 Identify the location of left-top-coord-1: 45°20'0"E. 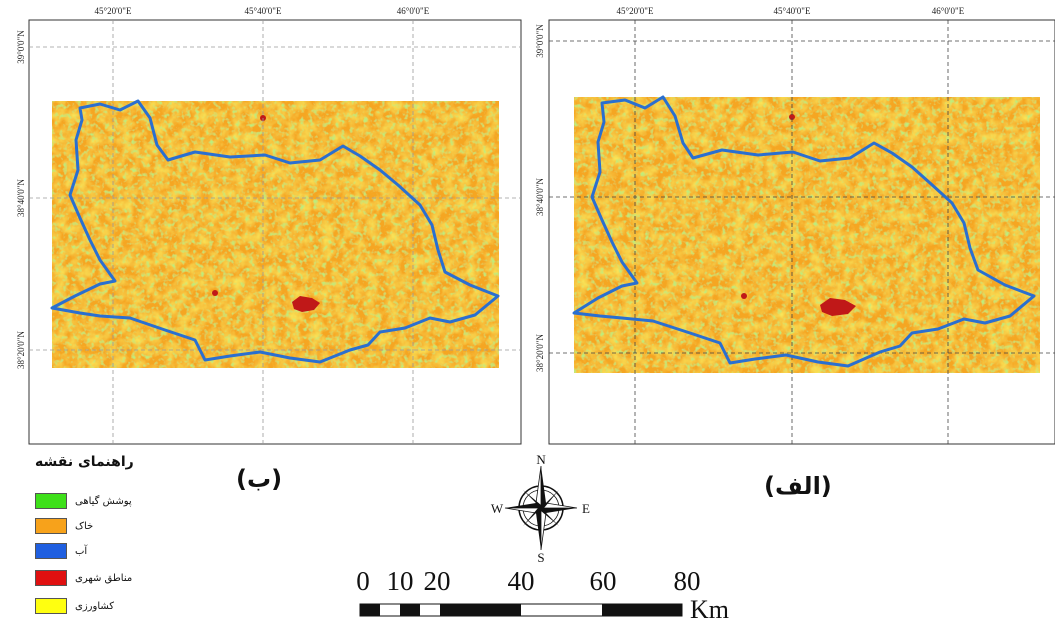
(113, 11).